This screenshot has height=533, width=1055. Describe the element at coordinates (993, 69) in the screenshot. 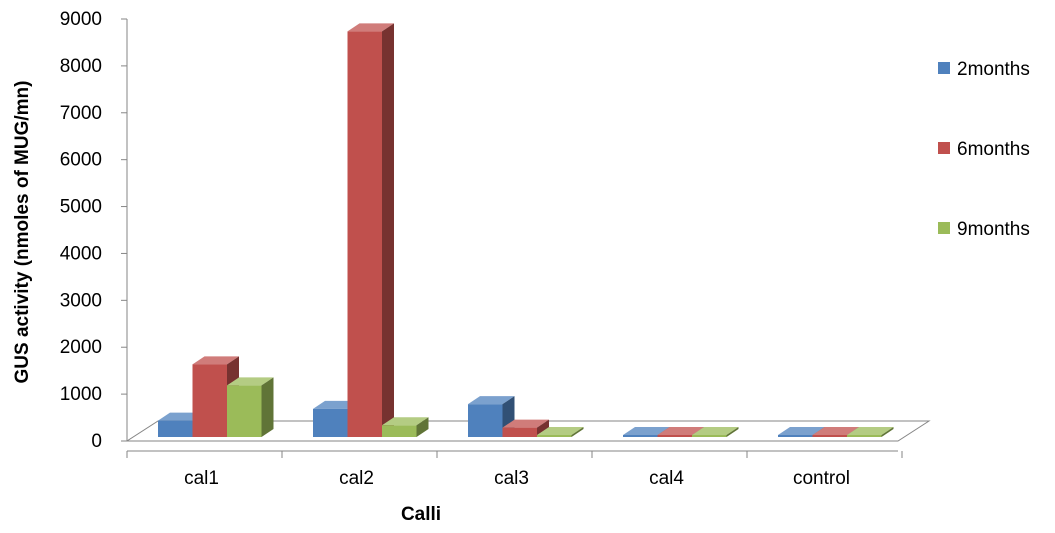

I see `legend-label: 2months` at that location.